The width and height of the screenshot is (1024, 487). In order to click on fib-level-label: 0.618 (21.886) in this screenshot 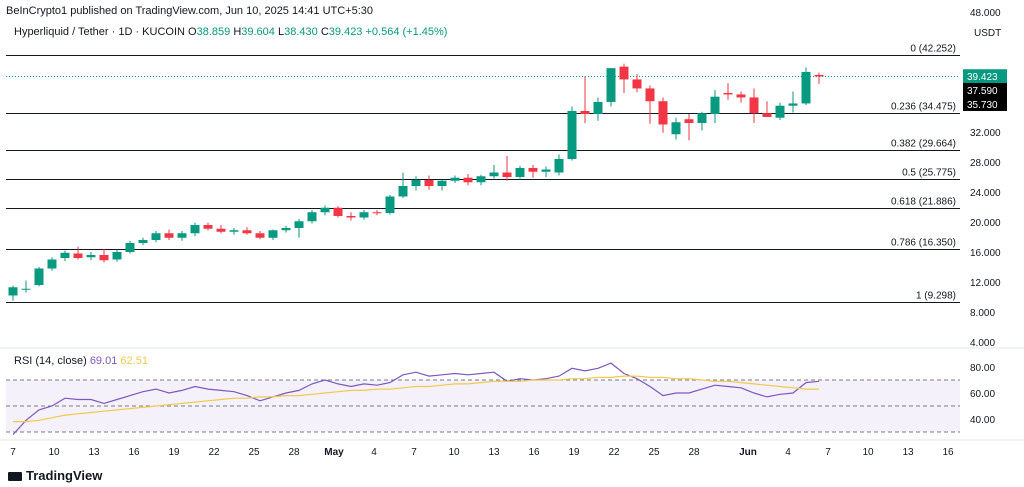, I will do `click(923, 202)`.